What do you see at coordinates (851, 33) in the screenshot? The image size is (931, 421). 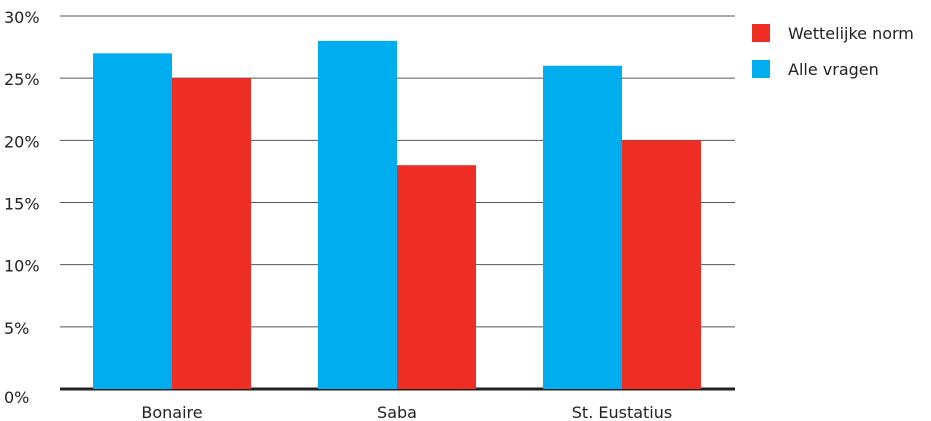 I see `legend-label-wettelijke-norm: Wettelijke norm` at bounding box center [851, 33].